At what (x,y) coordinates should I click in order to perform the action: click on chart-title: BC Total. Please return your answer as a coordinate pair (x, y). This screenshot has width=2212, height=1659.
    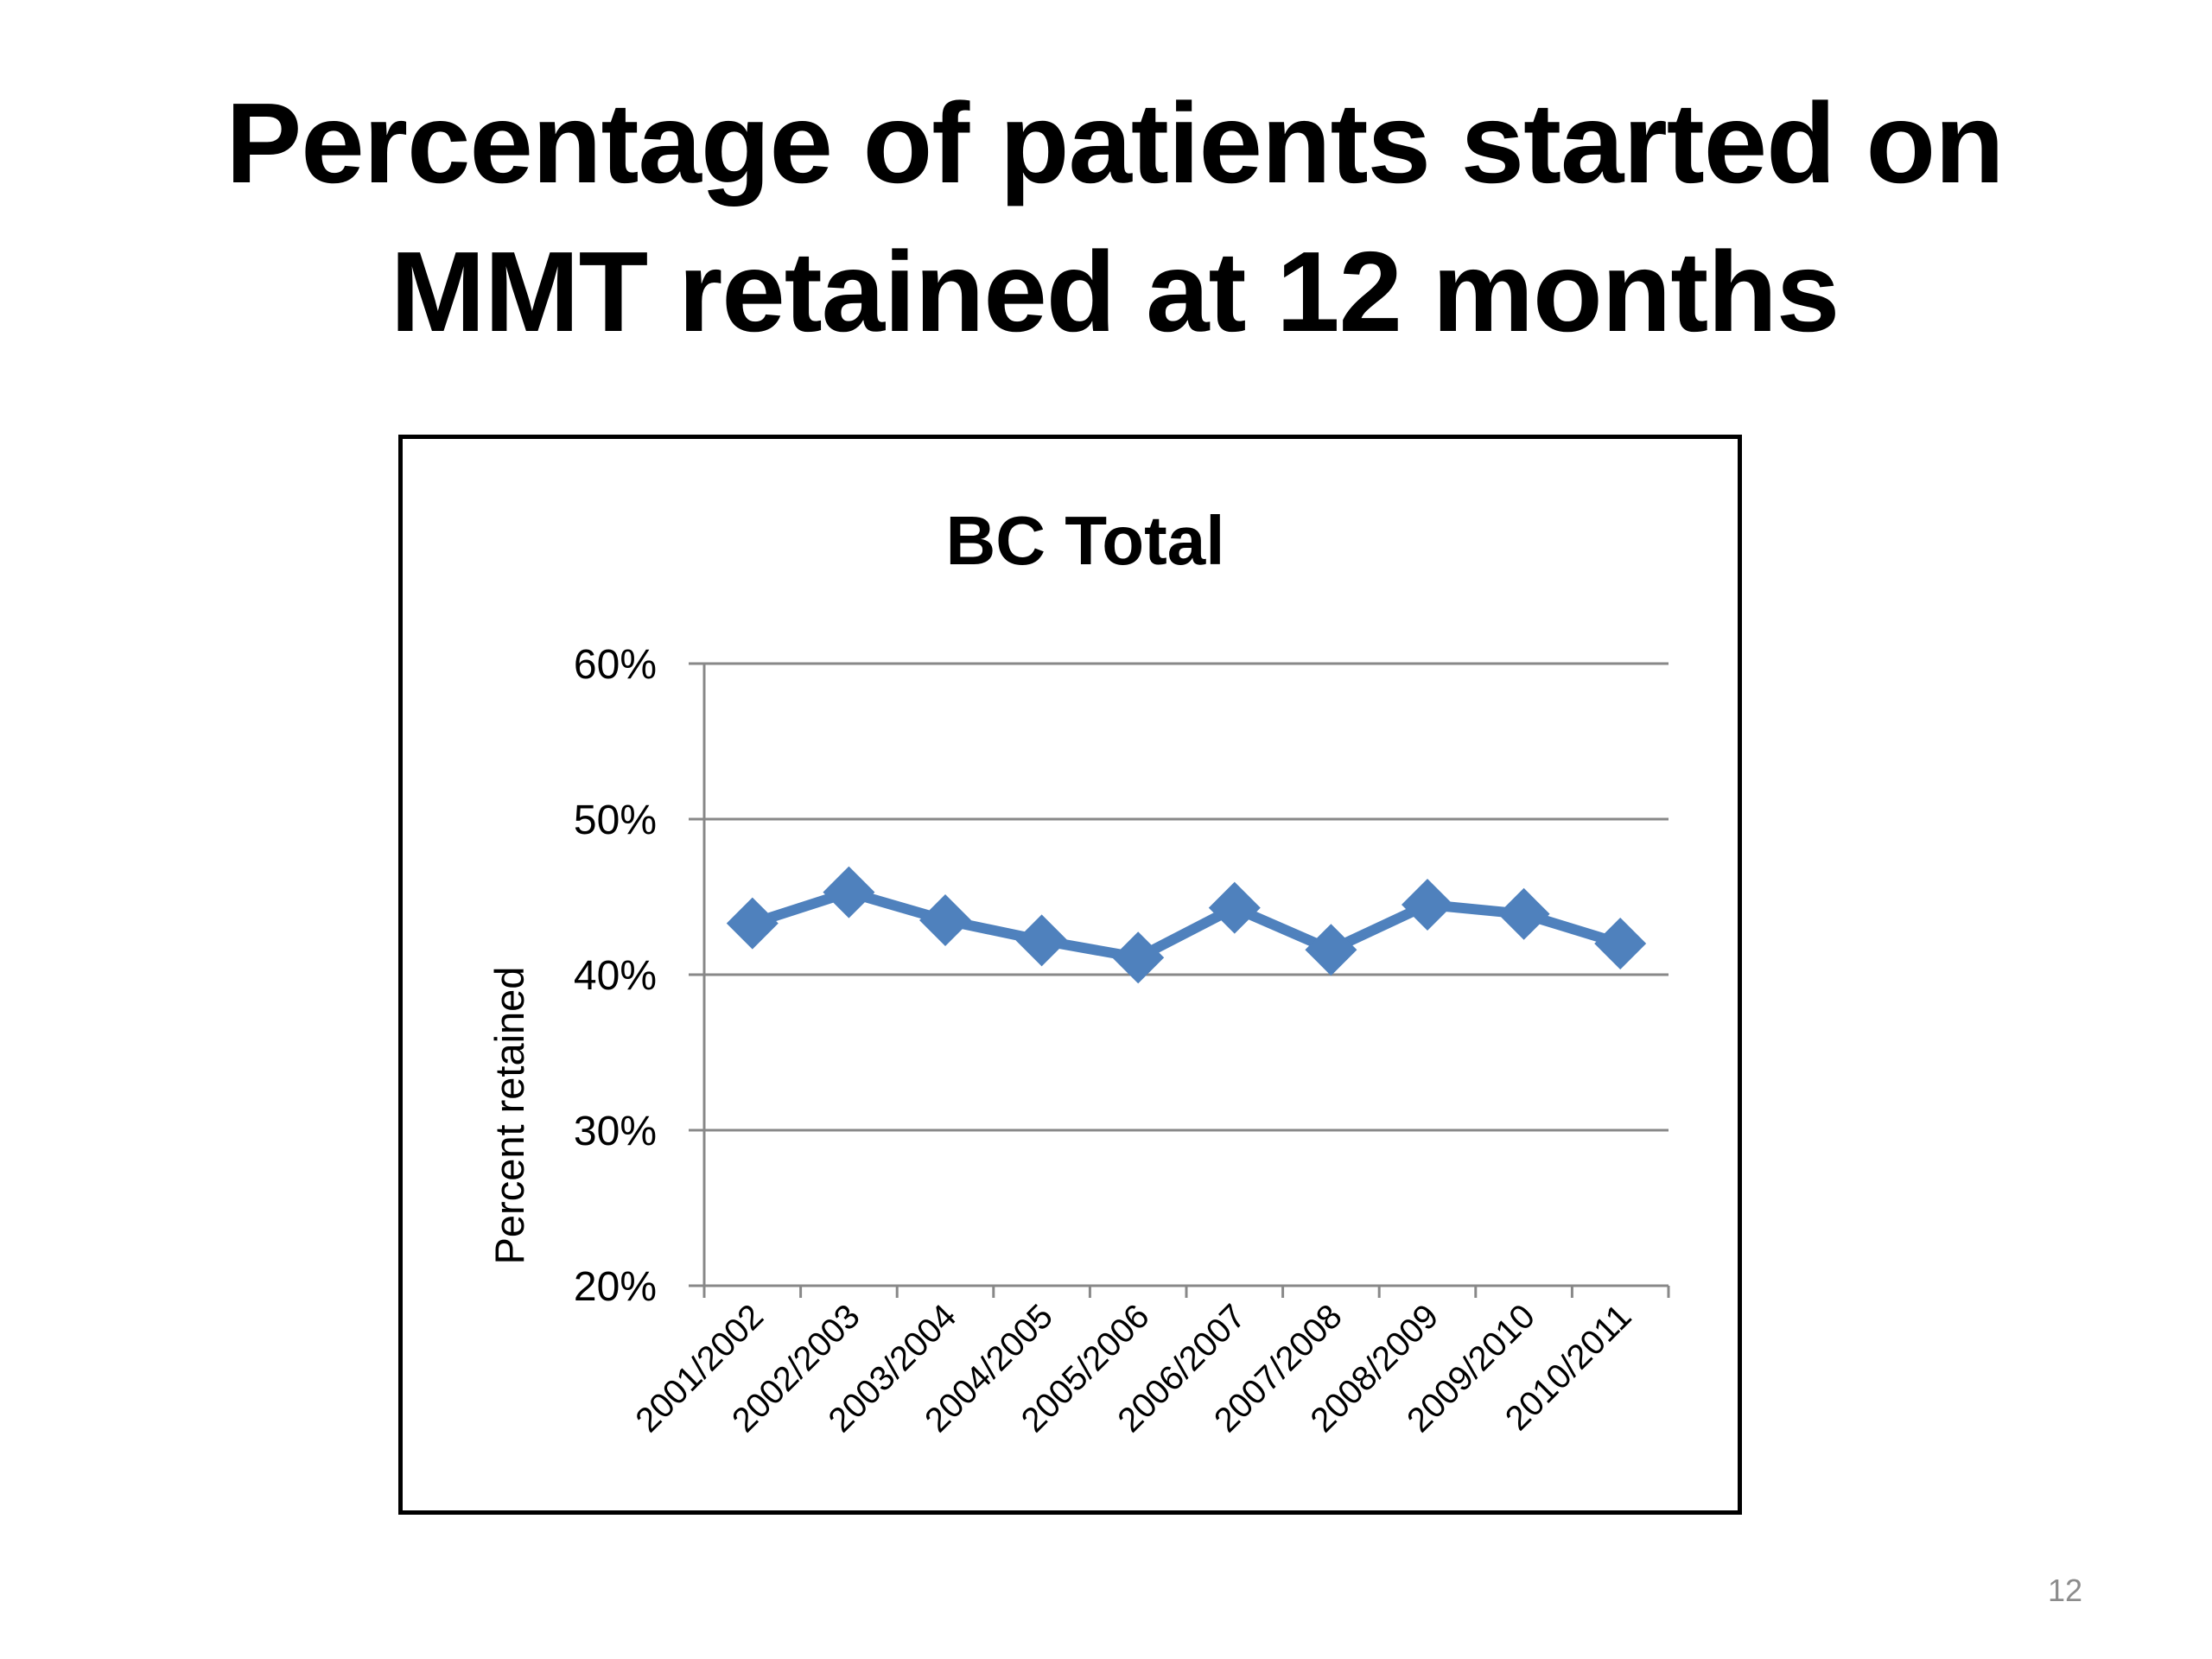
    Looking at the image, I should click on (1085, 540).